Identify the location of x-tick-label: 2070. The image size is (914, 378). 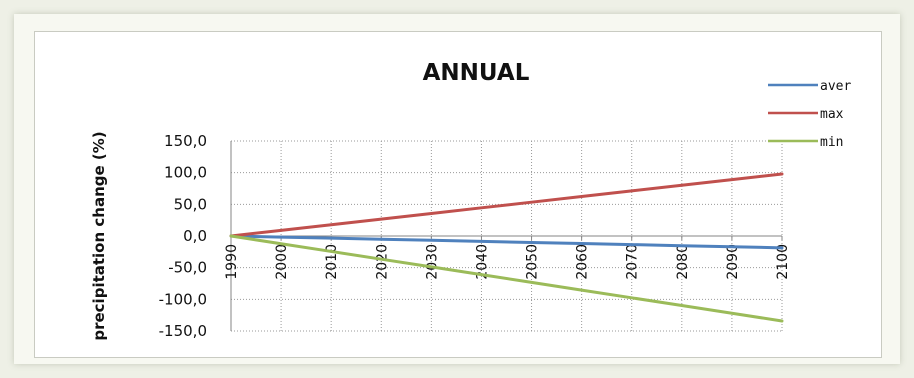
(633, 262).